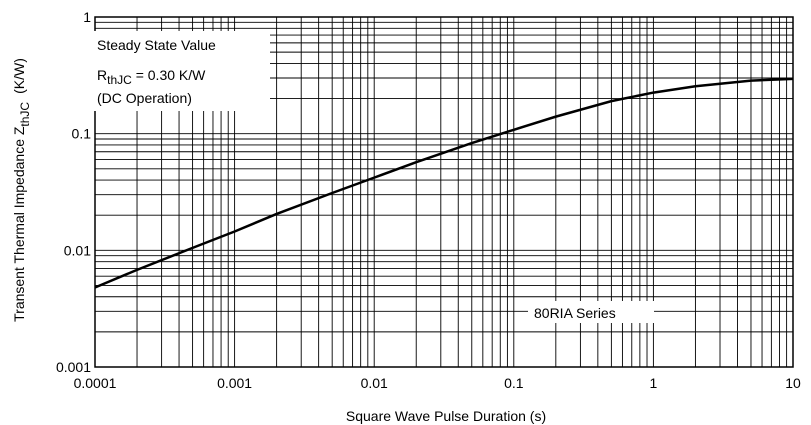 This screenshot has height=425, width=811. What do you see at coordinates (151, 77) in the screenshot?
I see `rthjc-label: RthJC = 0.30 K/W` at bounding box center [151, 77].